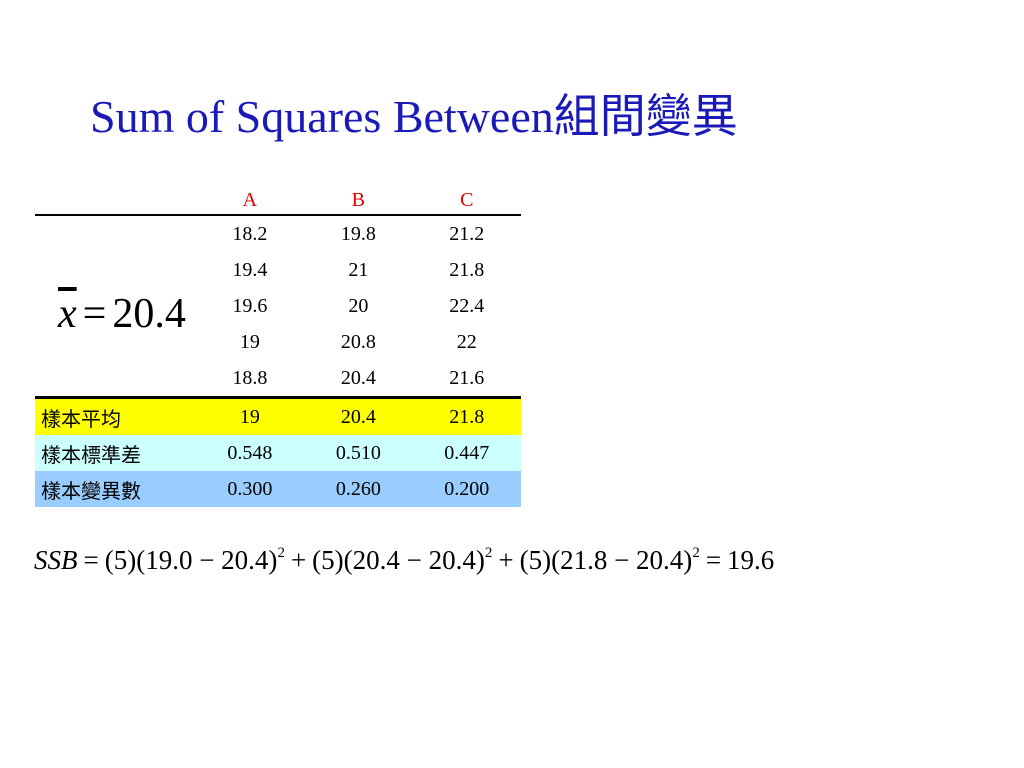 The width and height of the screenshot is (1024, 768). Describe the element at coordinates (467, 377) in the screenshot. I see `cell: 21.6` at that location.